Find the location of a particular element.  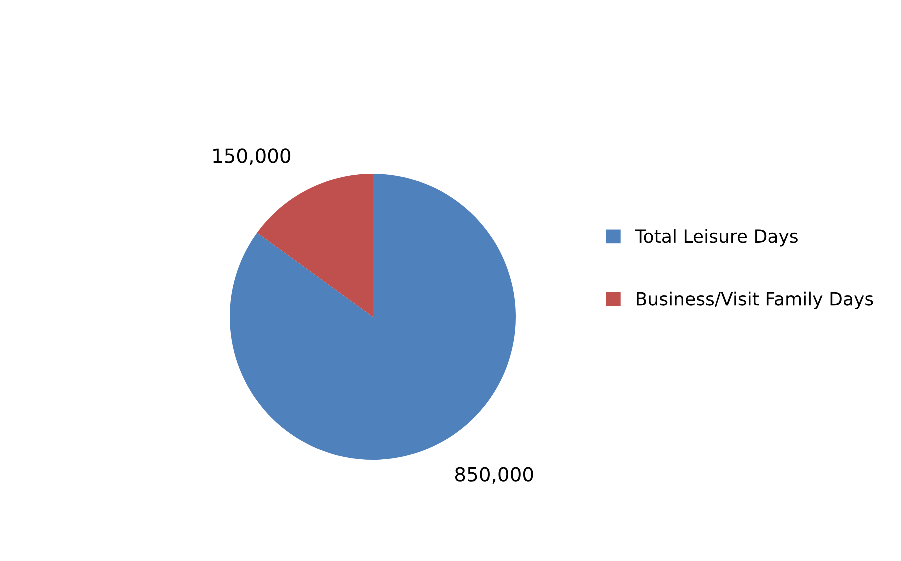

legend-label: Business/Visit Family Days is located at coordinates (755, 301).